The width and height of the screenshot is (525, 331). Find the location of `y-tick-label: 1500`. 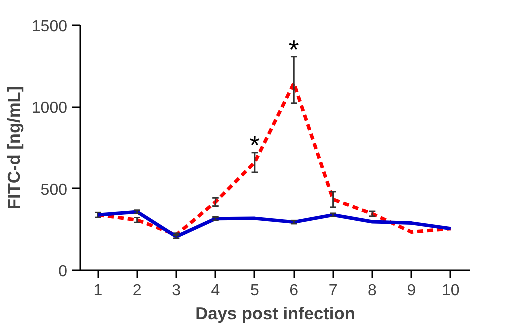

y-tick-label: 1500 is located at coordinates (50, 27).